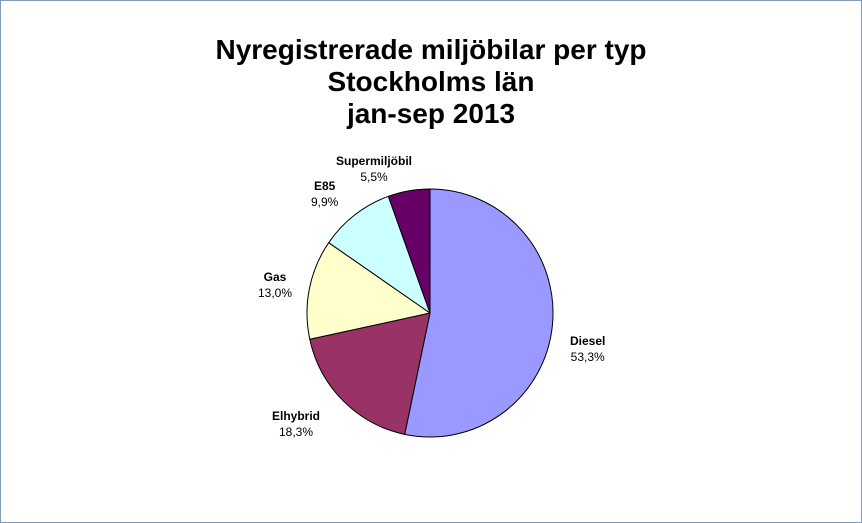 This screenshot has width=862, height=523. I want to click on label-elhybrid: Elhybrid 18,3%, so click(296, 424).